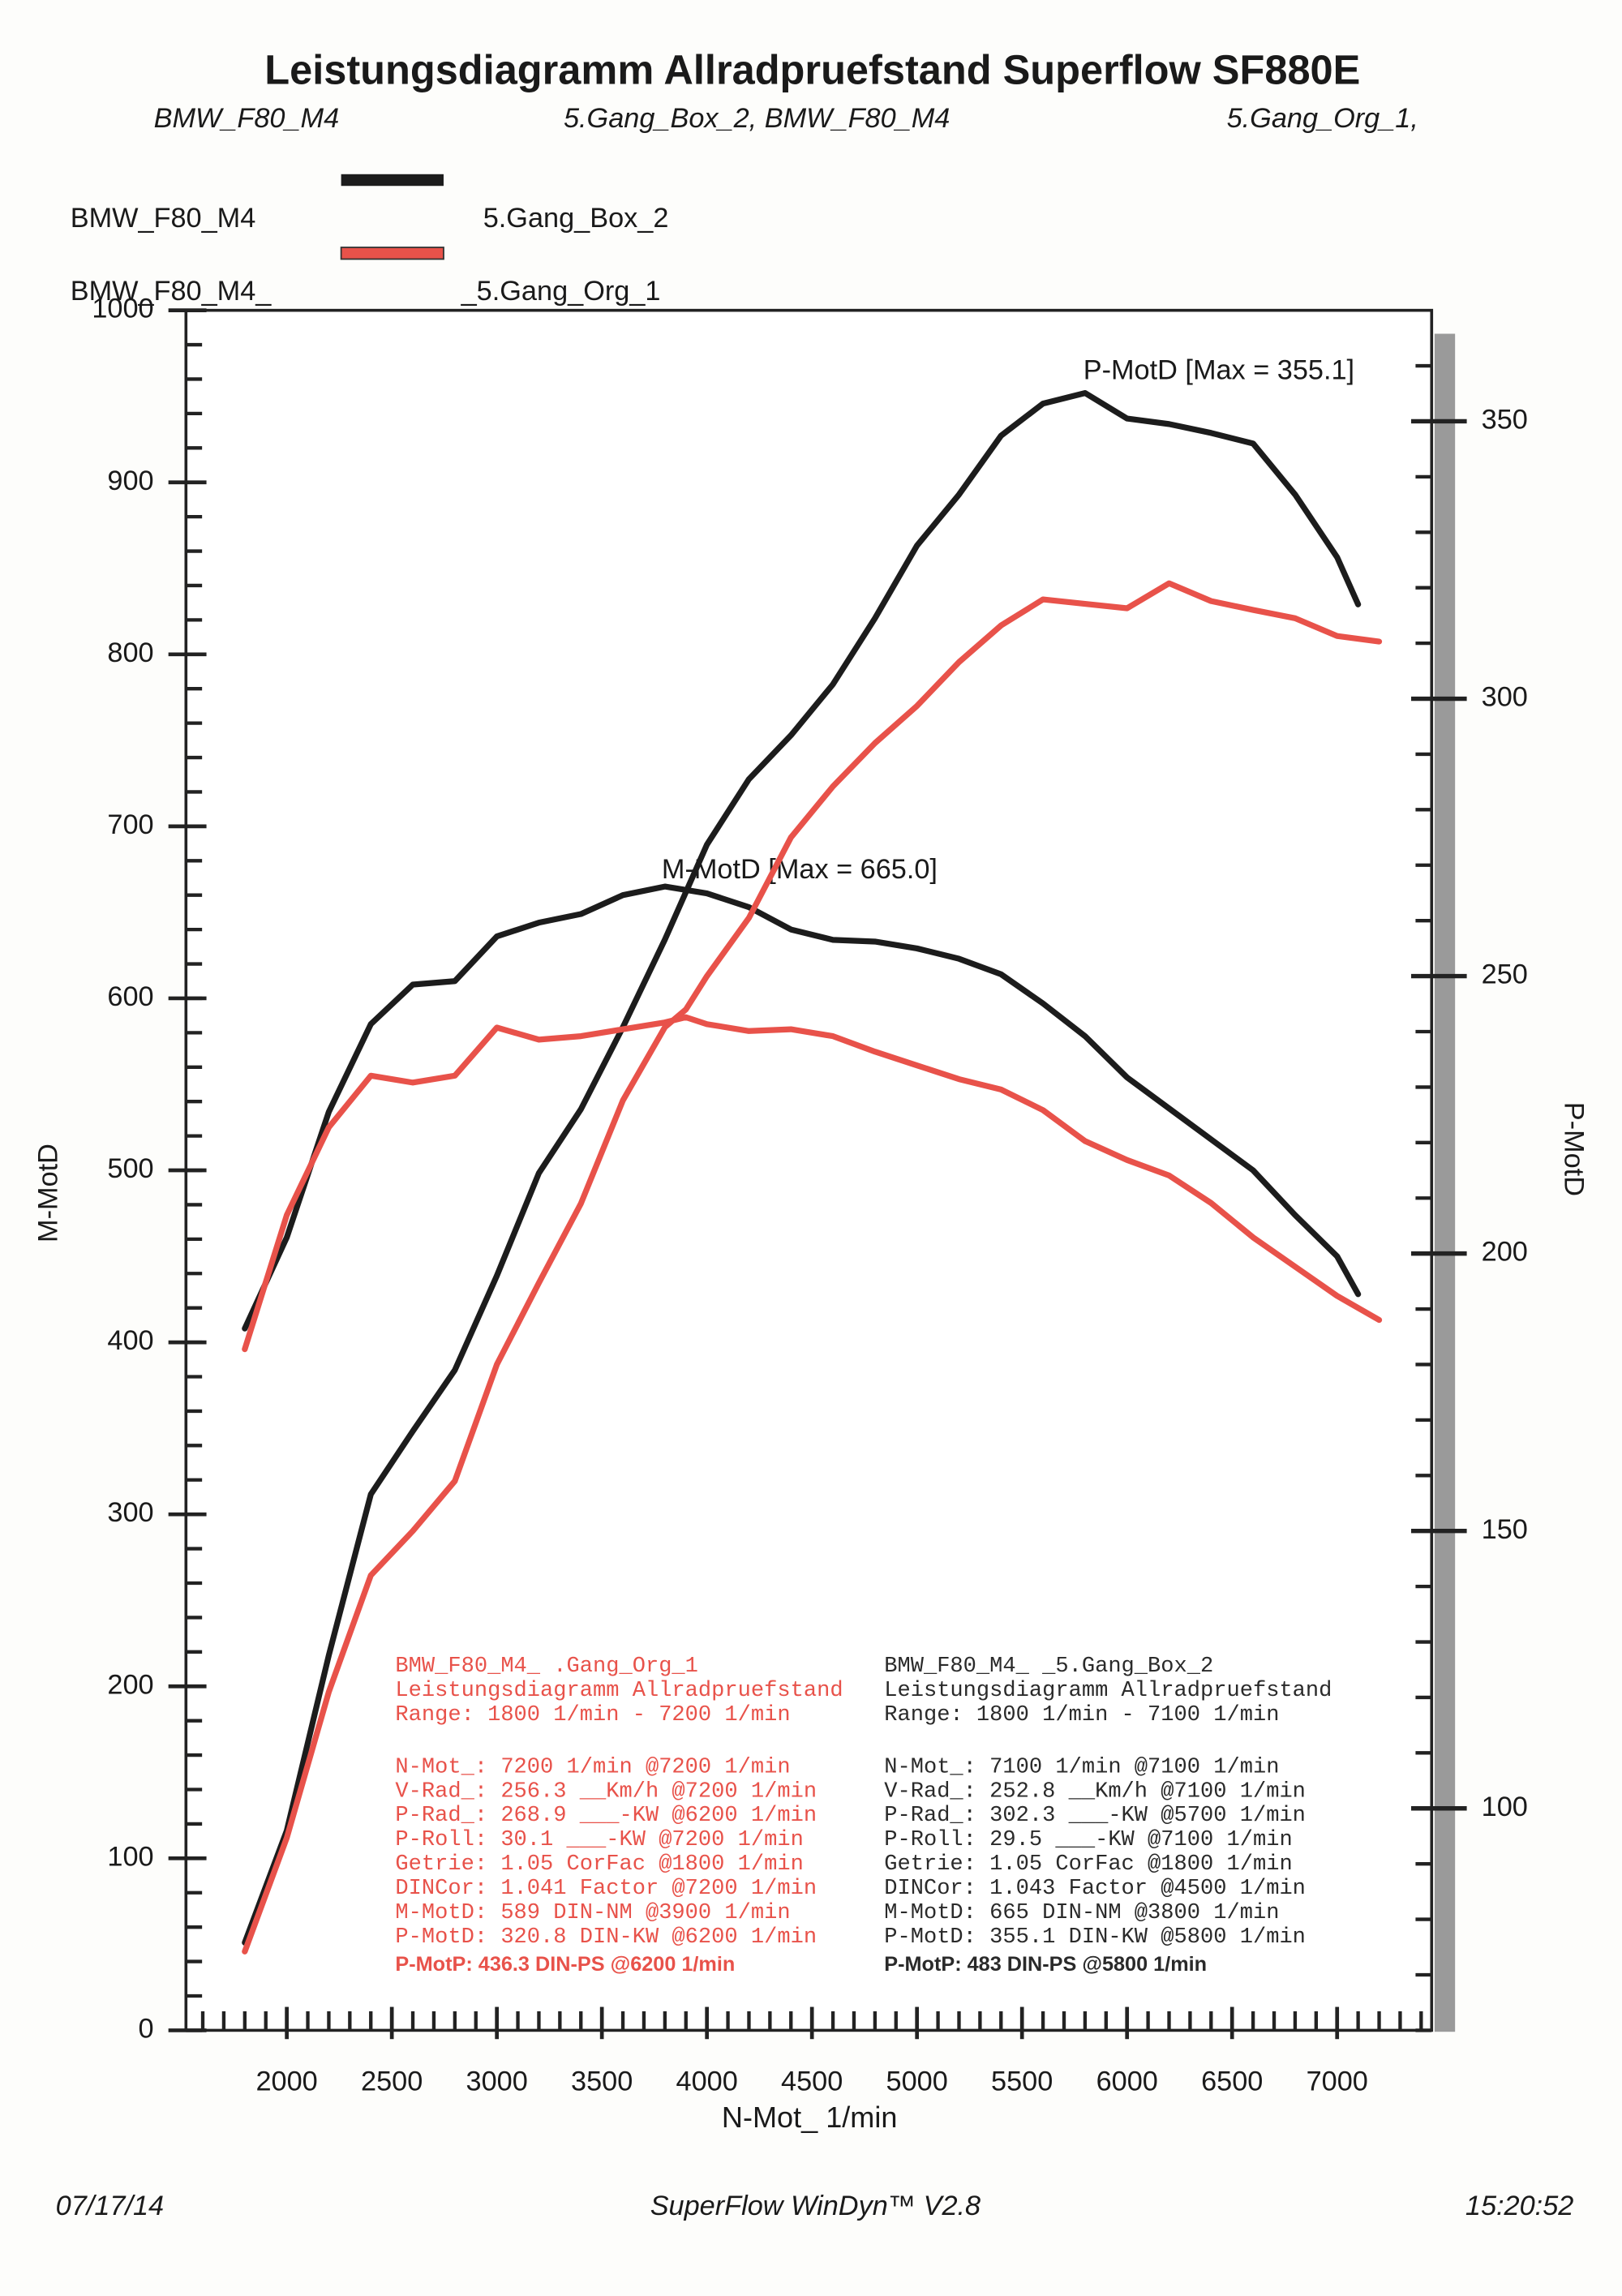 Image resolution: width=1622 pixels, height=2296 pixels. What do you see at coordinates (130, 1168) in the screenshot?
I see `y-tick-label: 500` at bounding box center [130, 1168].